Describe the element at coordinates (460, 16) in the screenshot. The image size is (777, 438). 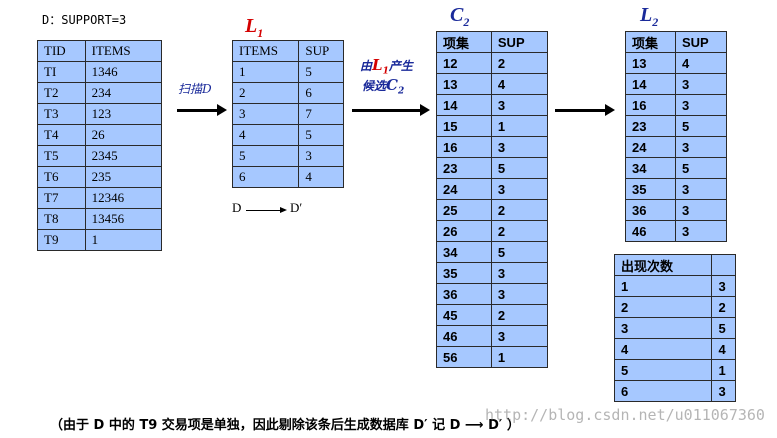
I see `c2-title: C2` at that location.